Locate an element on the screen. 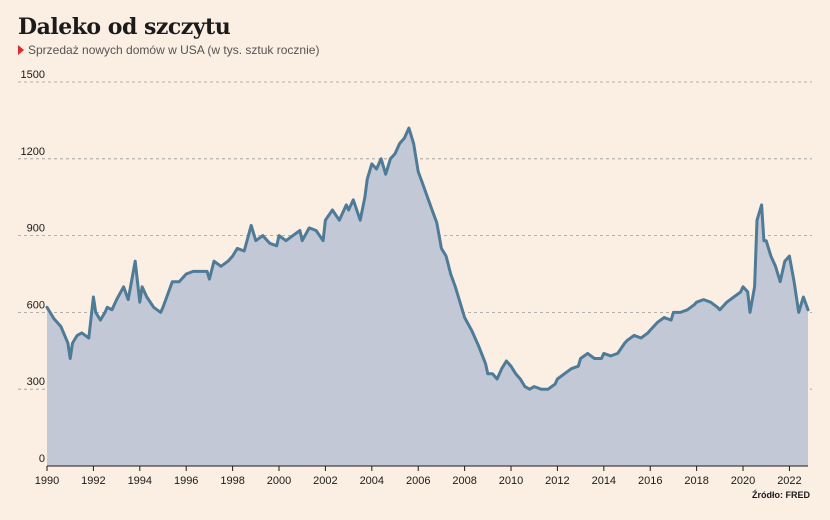 The height and width of the screenshot is (520, 830). x-tick-label-2018: 2018 is located at coordinates (696, 481).